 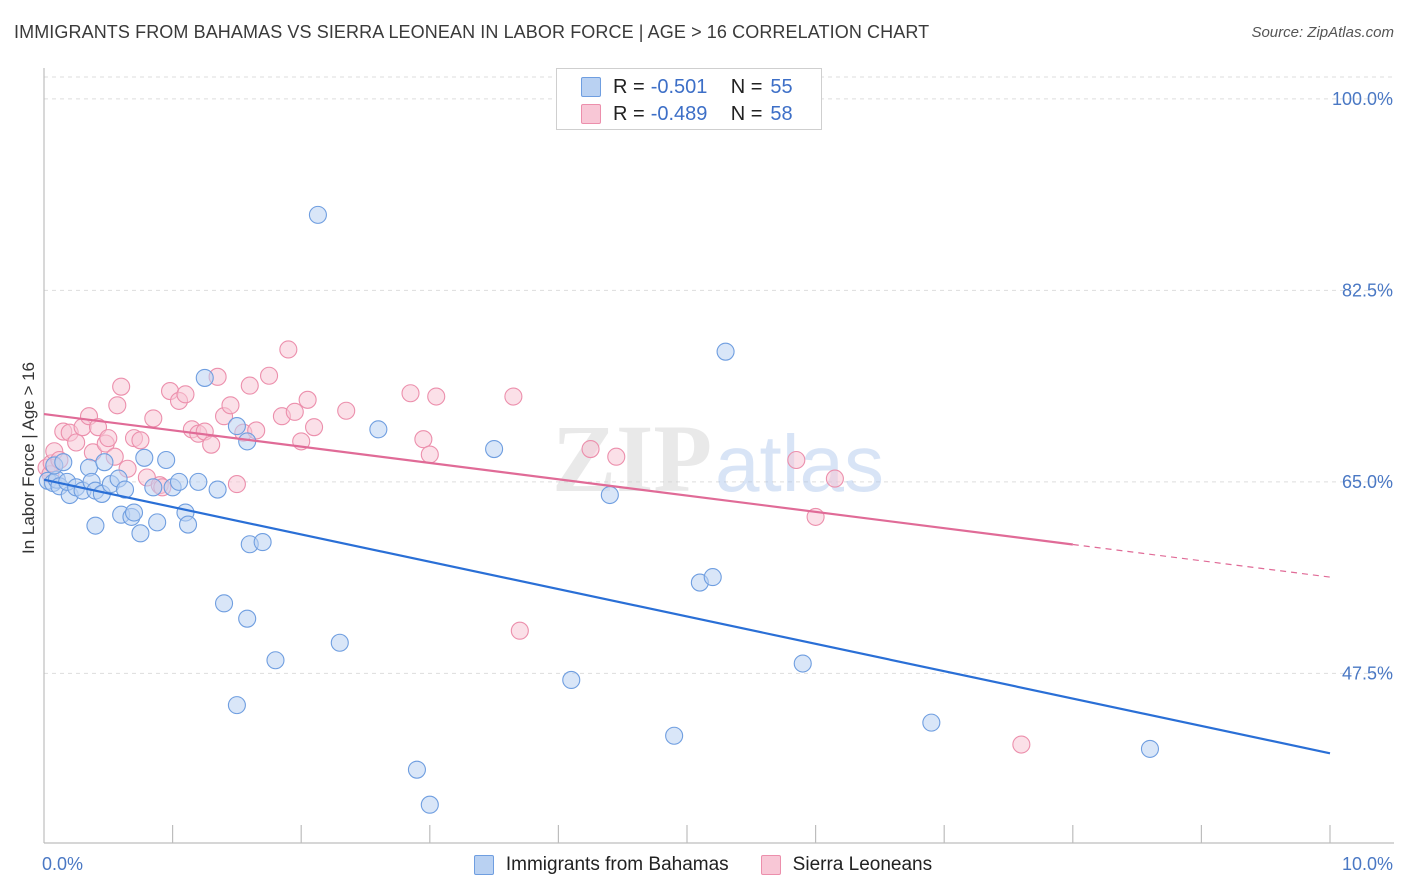 What do you see at coordinates (1367, 290) in the screenshot?
I see `y-tick-label: 82.5%` at bounding box center [1367, 290].